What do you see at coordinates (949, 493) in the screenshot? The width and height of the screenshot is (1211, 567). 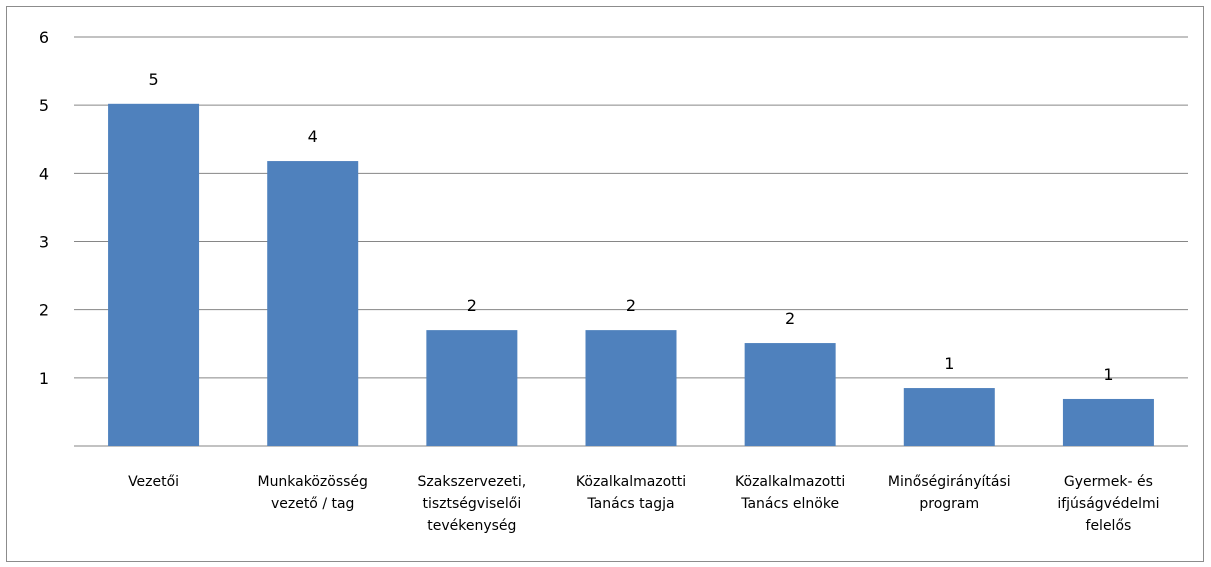 I see `category-label: Minőségirányítási program` at bounding box center [949, 493].